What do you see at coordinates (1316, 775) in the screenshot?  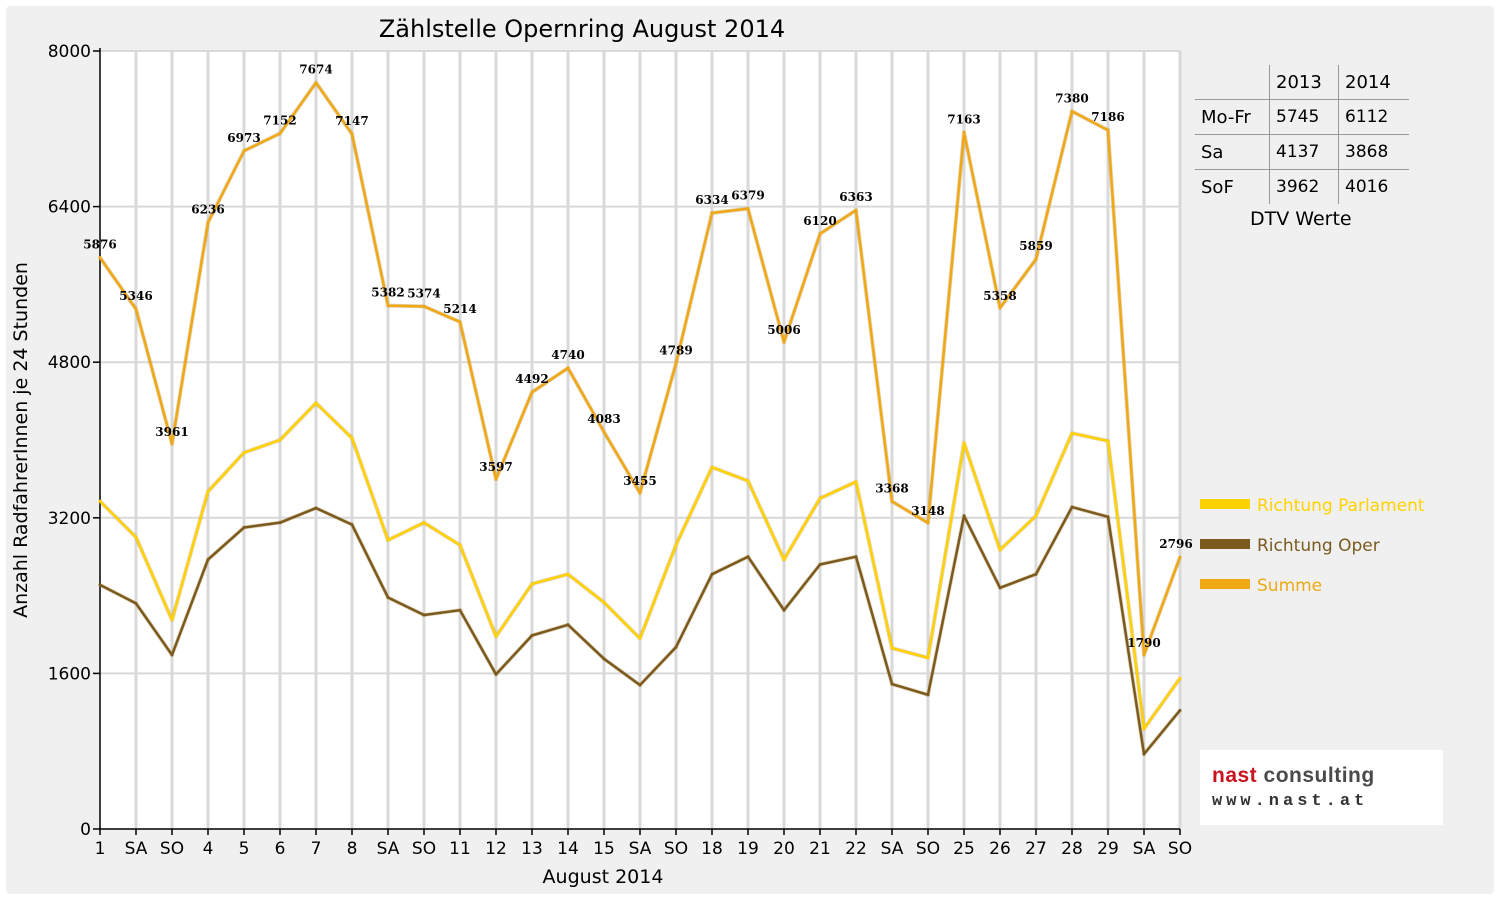 I see `logo-name-part2: consulting` at bounding box center [1316, 775].